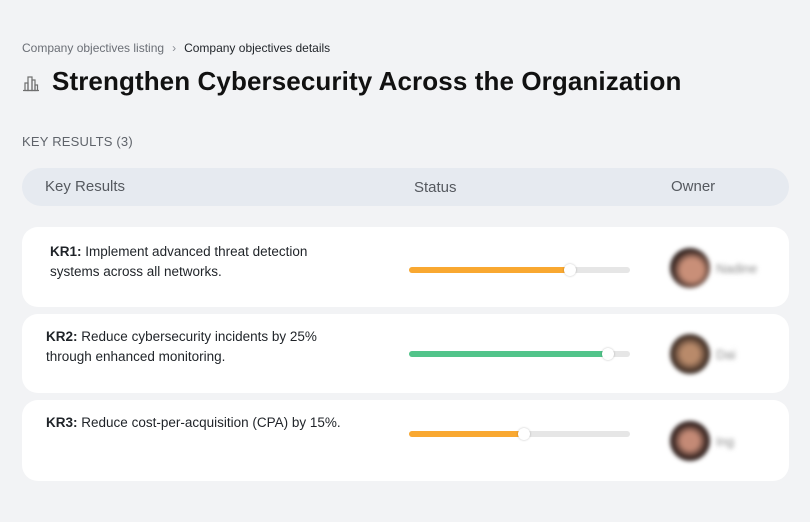 Image resolution: width=810 pixels, height=522 pixels. I want to click on key-results-count-label: KEY RESULTS (3), so click(77, 141).